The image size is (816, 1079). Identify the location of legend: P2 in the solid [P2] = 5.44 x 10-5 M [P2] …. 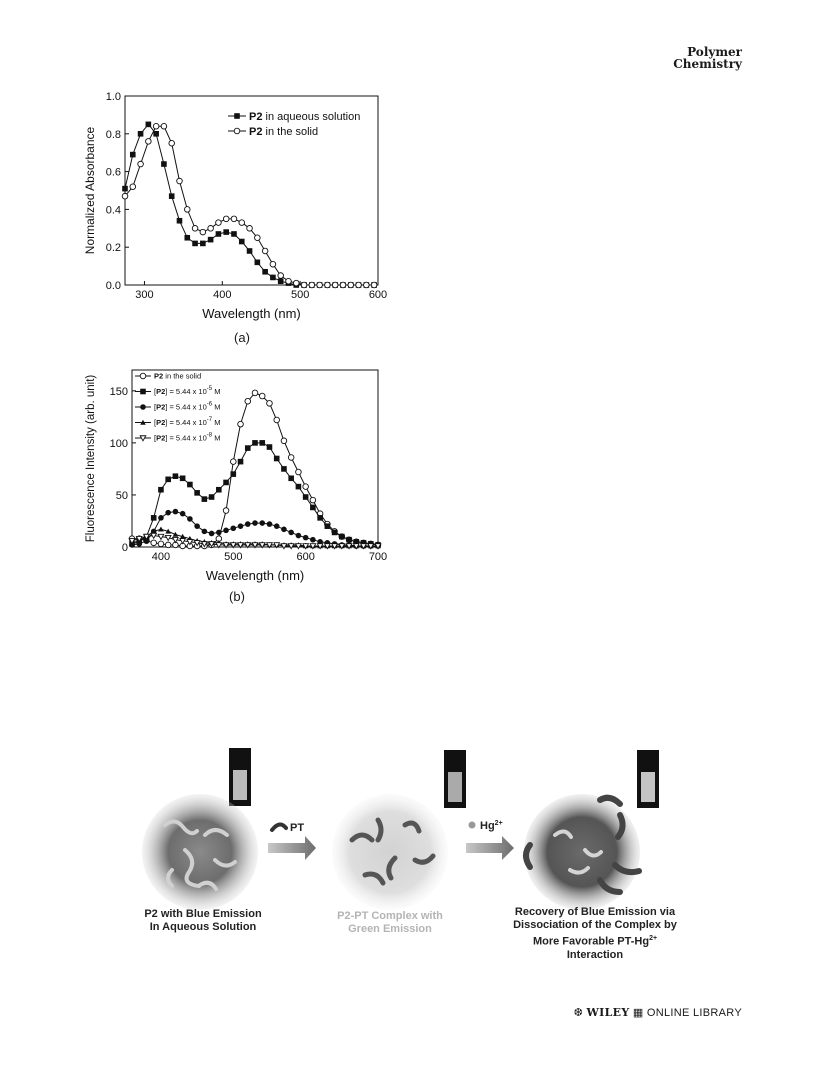
(177, 407).